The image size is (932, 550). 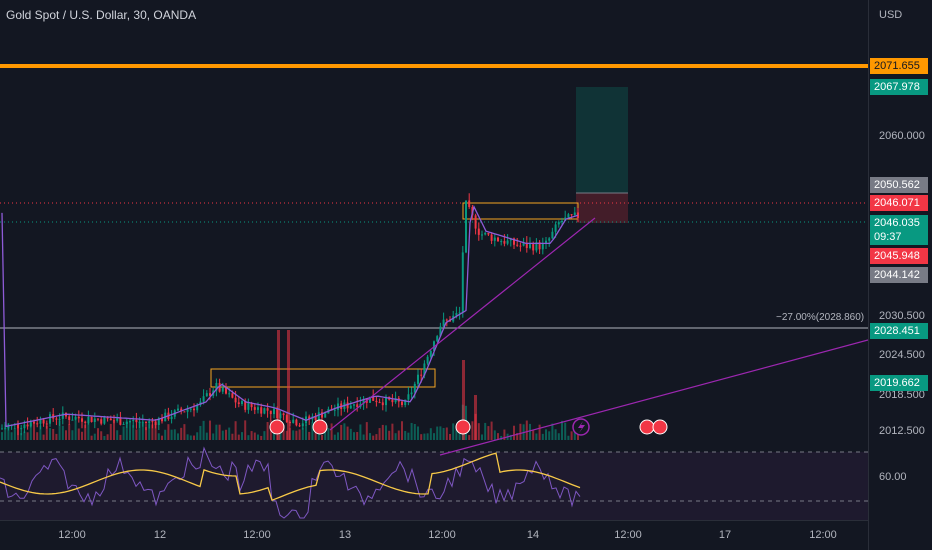 What do you see at coordinates (899, 256) in the screenshot?
I see `price-tag-bid: 2045.948` at bounding box center [899, 256].